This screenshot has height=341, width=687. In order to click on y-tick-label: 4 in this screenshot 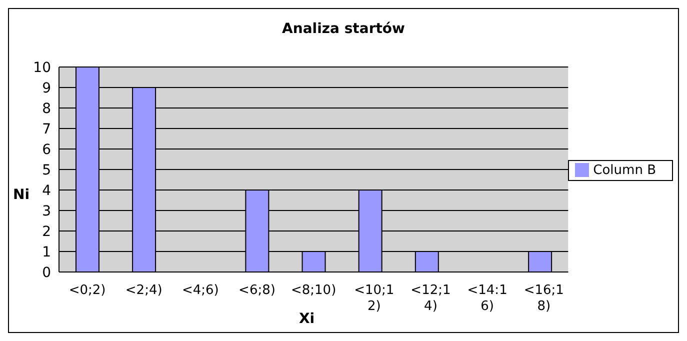, I will do `click(47, 190)`.